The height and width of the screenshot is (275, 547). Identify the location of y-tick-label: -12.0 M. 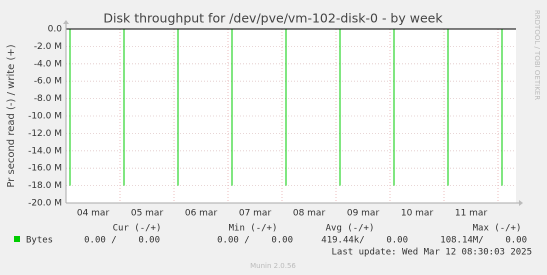
(45, 134).